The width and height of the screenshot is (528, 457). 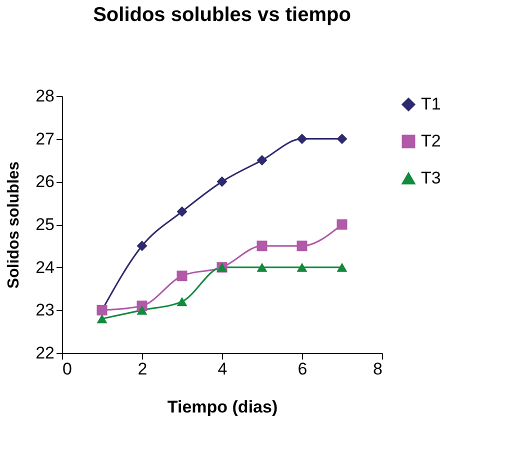 I want to click on chart-title: Solidos solubles vs tiempo, so click(x=222, y=15).